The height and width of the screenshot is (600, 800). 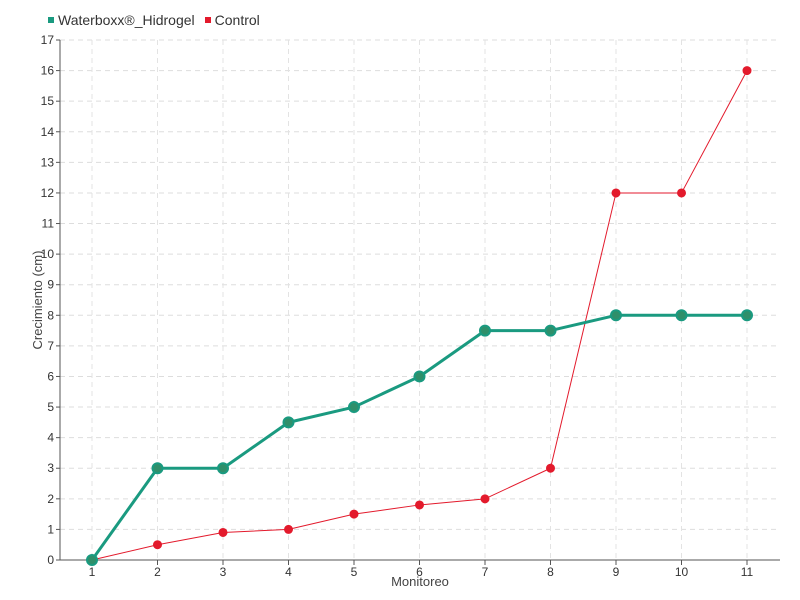 What do you see at coordinates (50, 407) in the screenshot?
I see `y-tick-label: 5` at bounding box center [50, 407].